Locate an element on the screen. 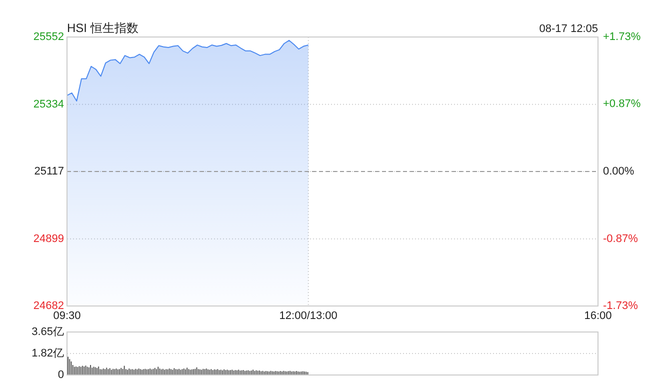 The height and width of the screenshot is (382, 665). y-tick-label: 1.82亿 is located at coordinates (48, 353).